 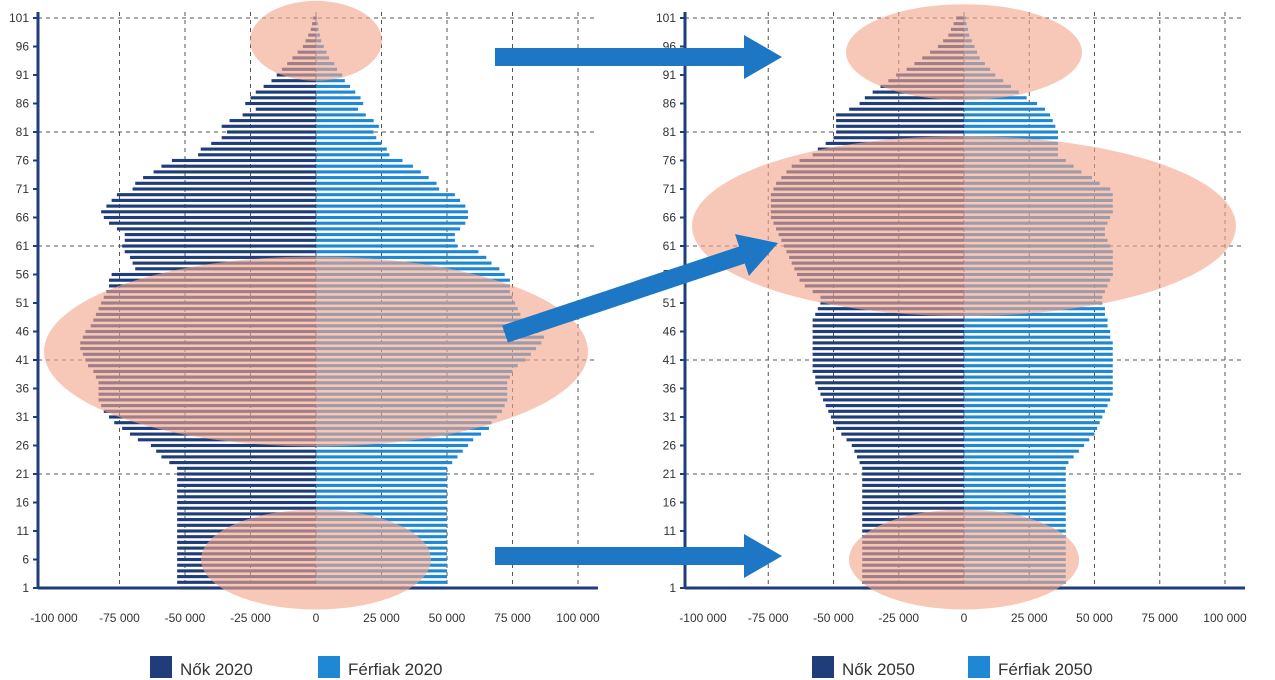 What do you see at coordinates (1094, 618) in the screenshot?
I see `x-tick-label: 50 000` at bounding box center [1094, 618].